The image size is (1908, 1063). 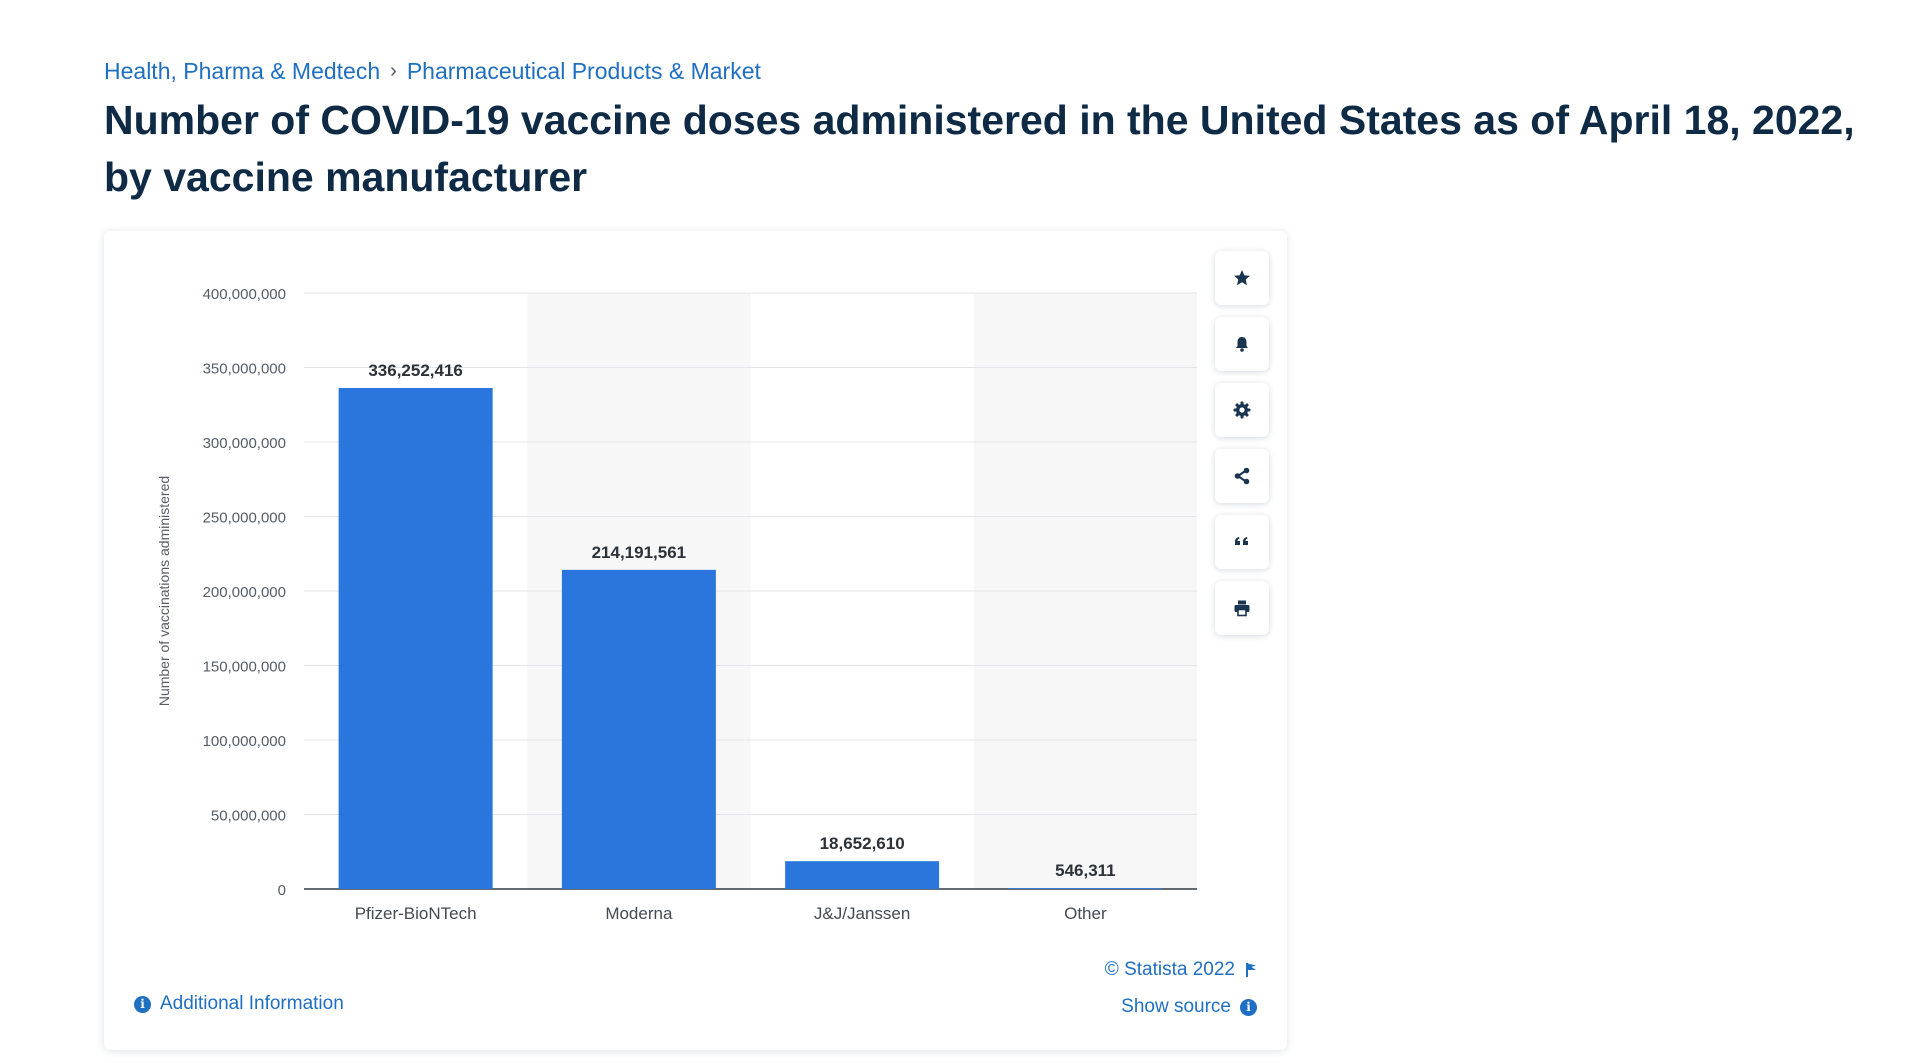 I want to click on additional-information-link: i Additional Information, so click(x=239, y=1004).